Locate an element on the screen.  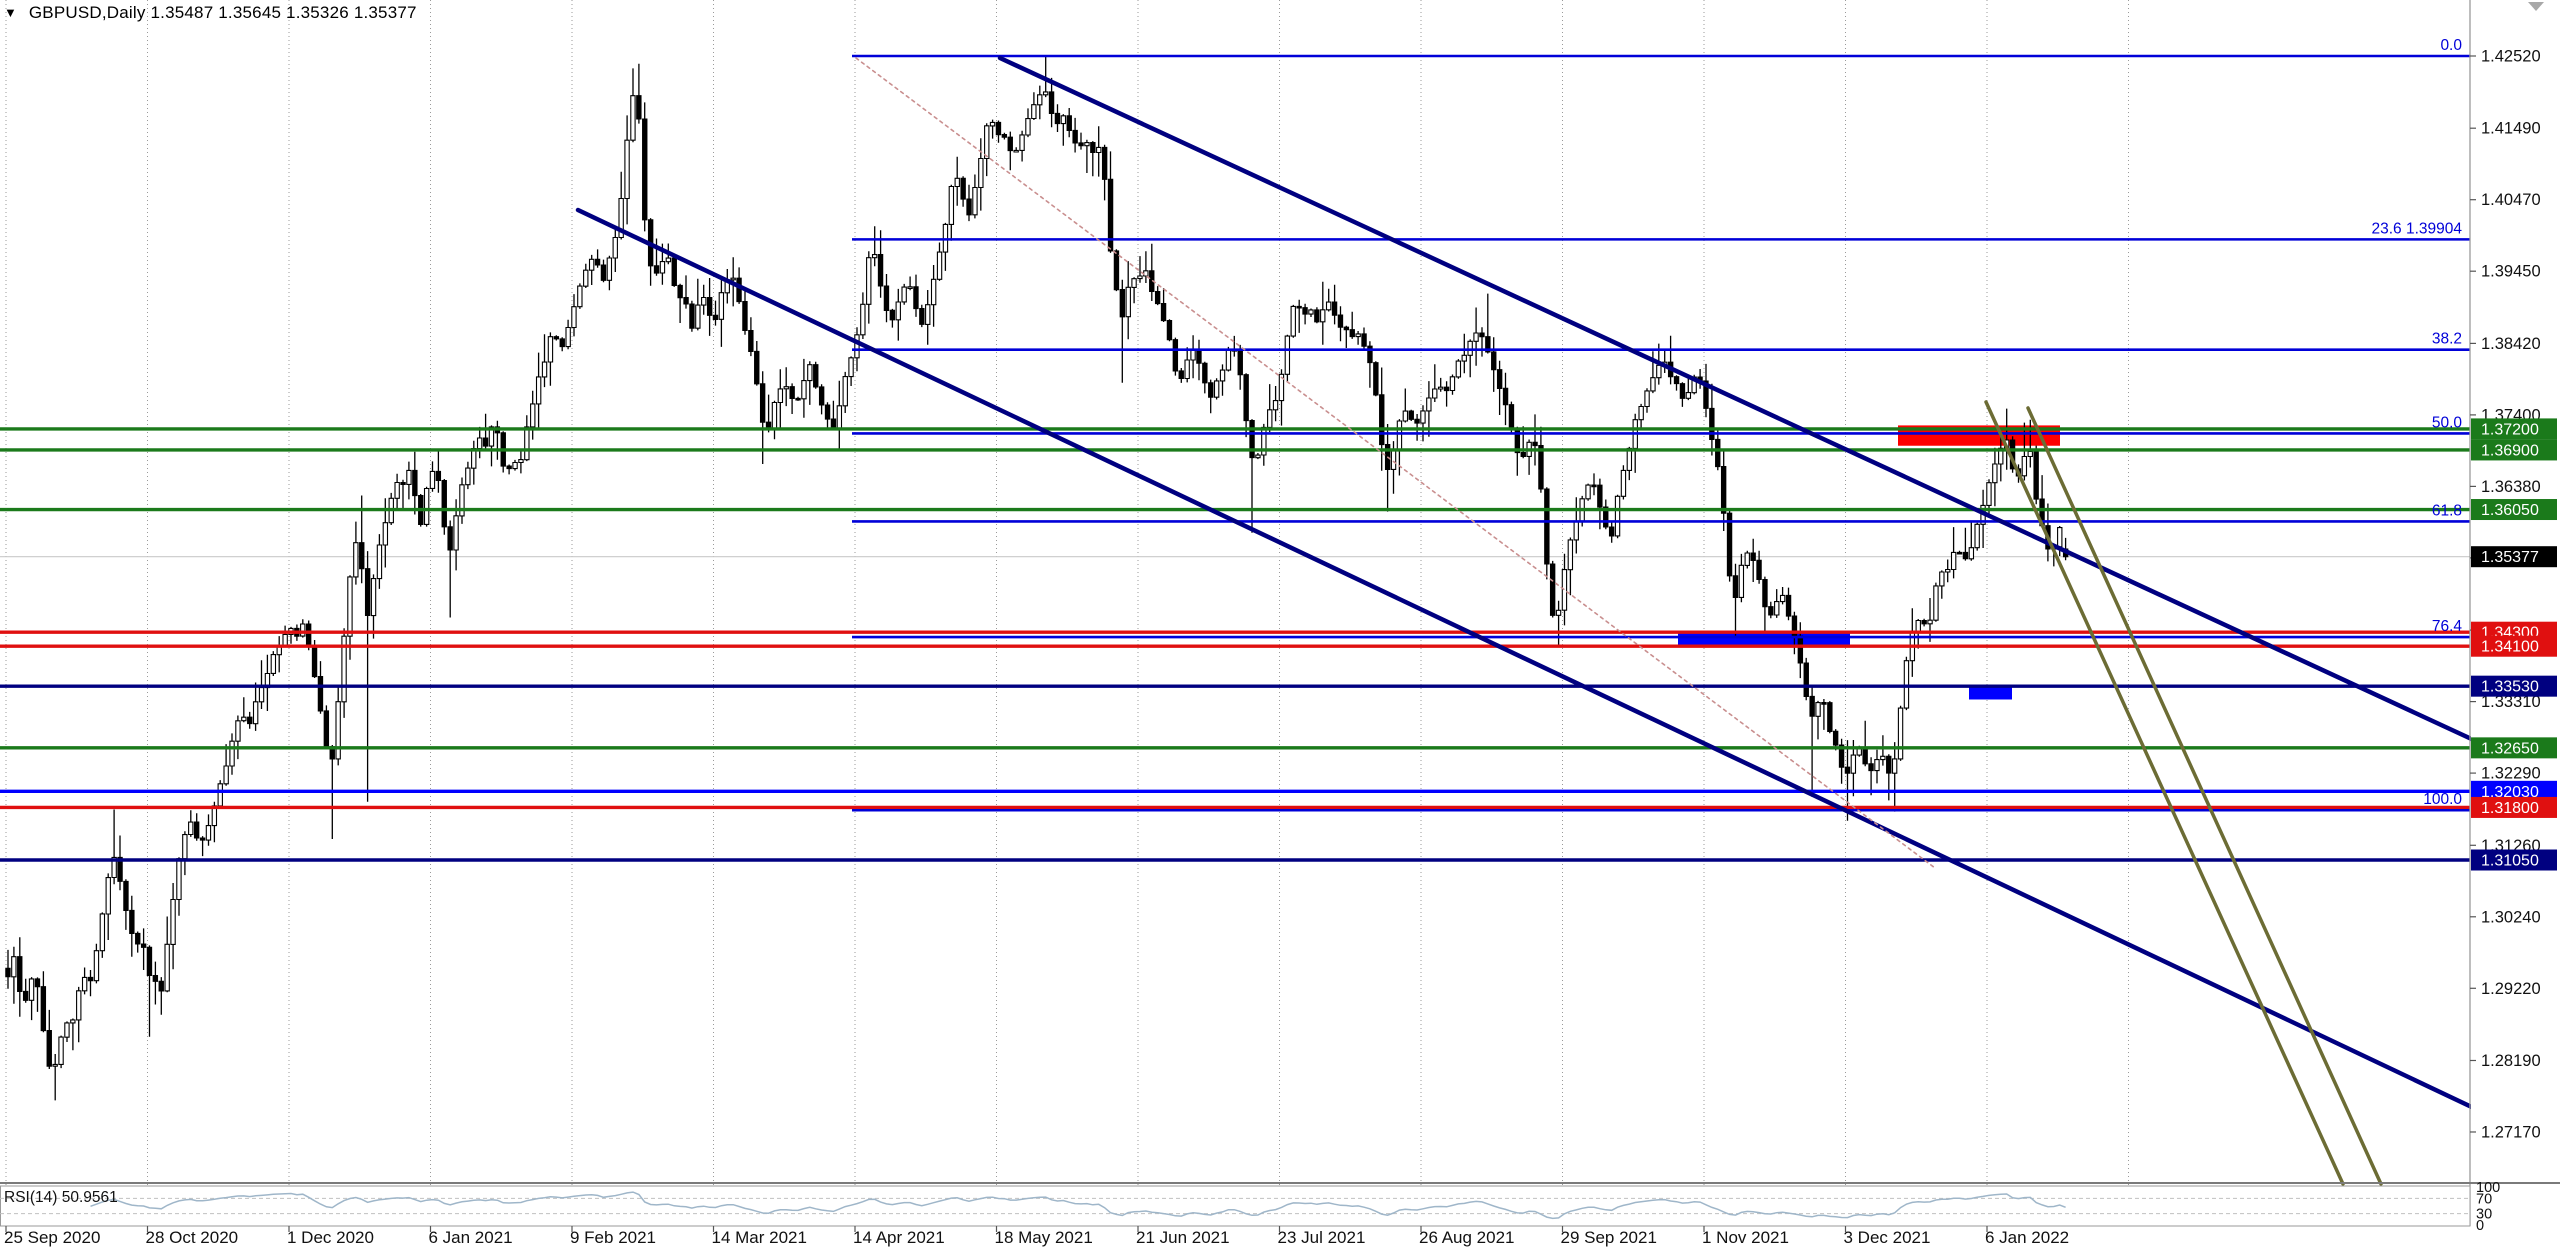
price-tick-label: 1.27170 is located at coordinates (2511, 1132).